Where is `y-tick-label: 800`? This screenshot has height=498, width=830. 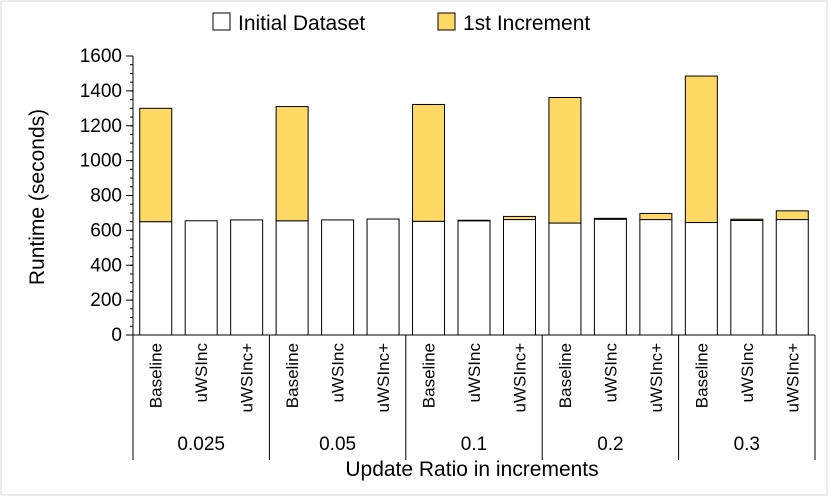
y-tick-label: 800 is located at coordinates (106, 196).